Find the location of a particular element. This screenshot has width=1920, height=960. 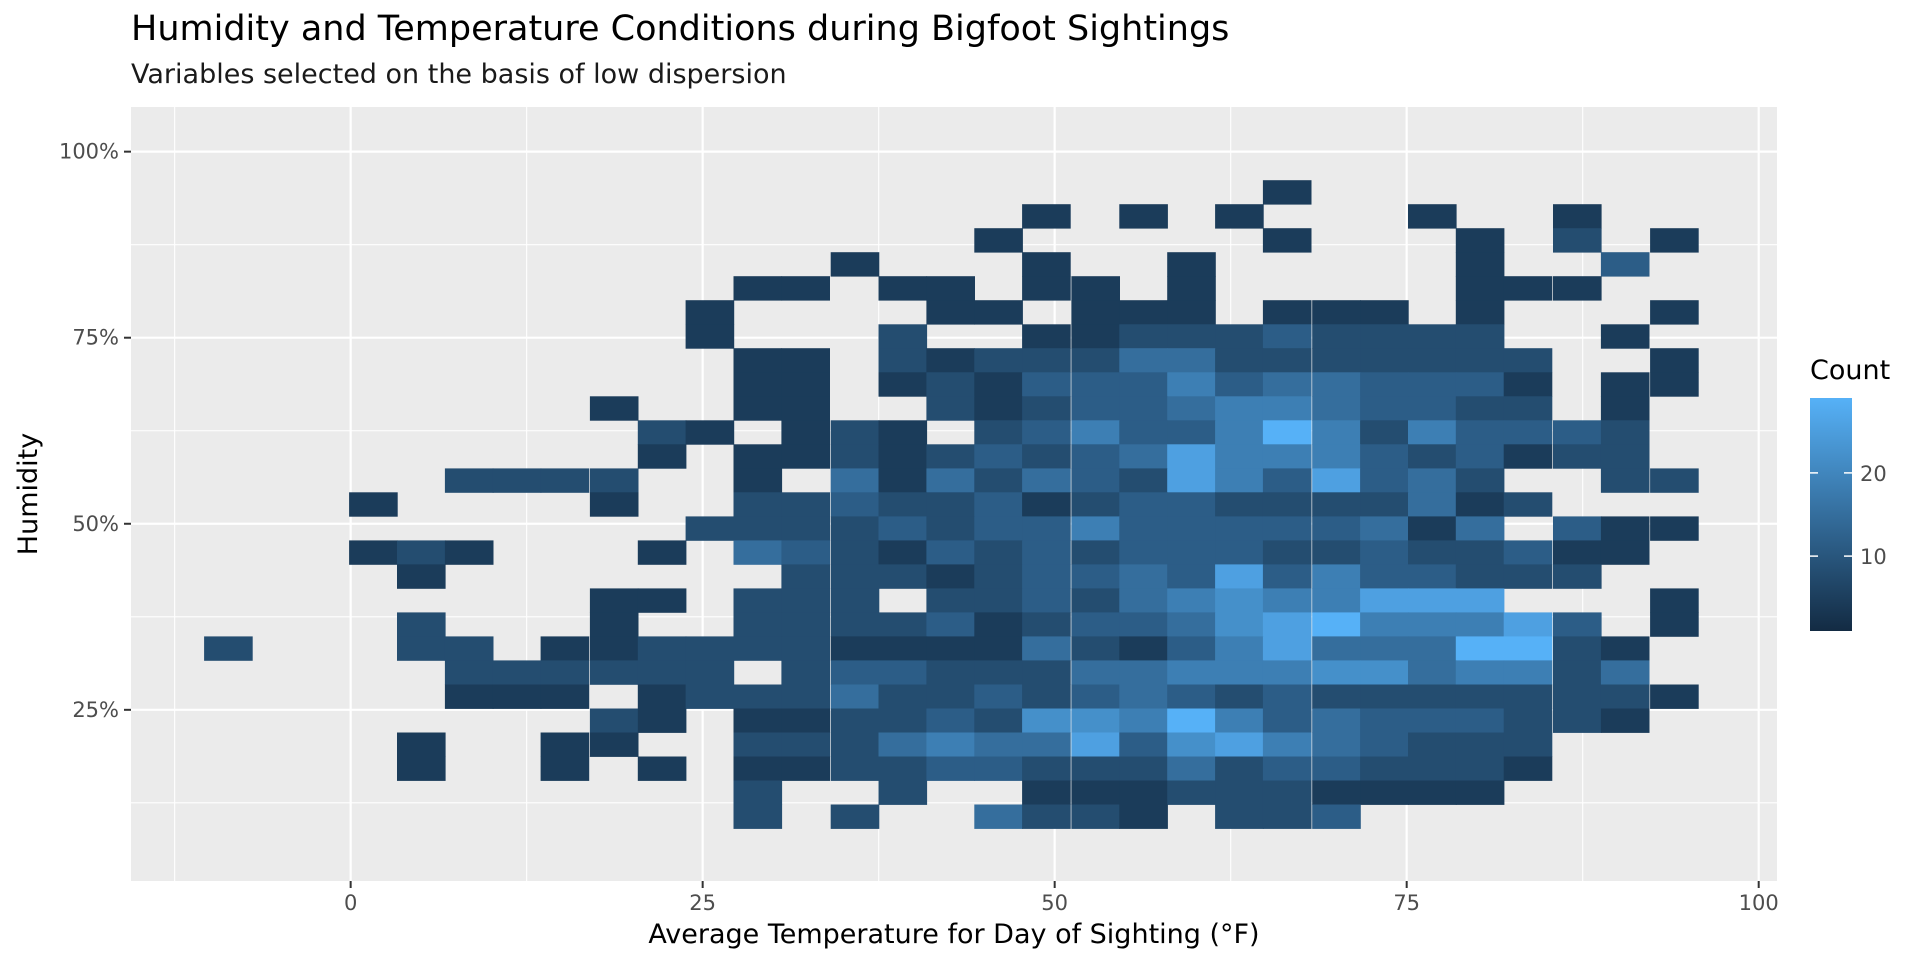

legend-tick-label: 10 is located at coordinates (1873, 557).